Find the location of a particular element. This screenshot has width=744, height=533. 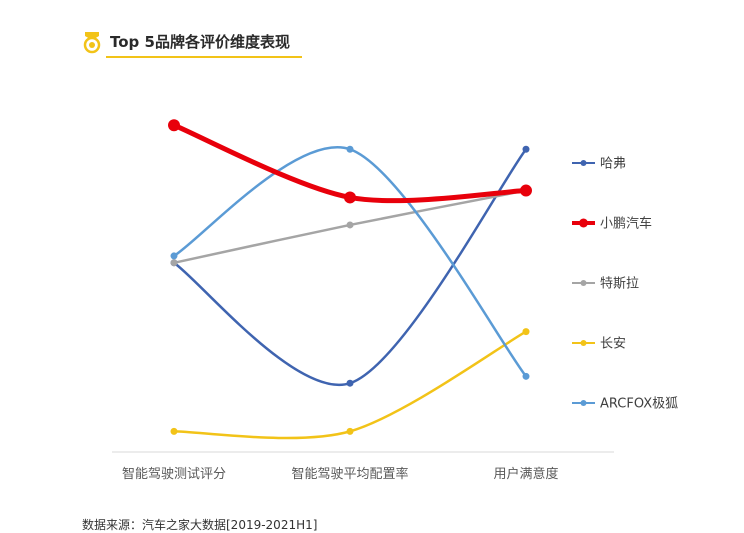

medal-icon is located at coordinates (92, 42).